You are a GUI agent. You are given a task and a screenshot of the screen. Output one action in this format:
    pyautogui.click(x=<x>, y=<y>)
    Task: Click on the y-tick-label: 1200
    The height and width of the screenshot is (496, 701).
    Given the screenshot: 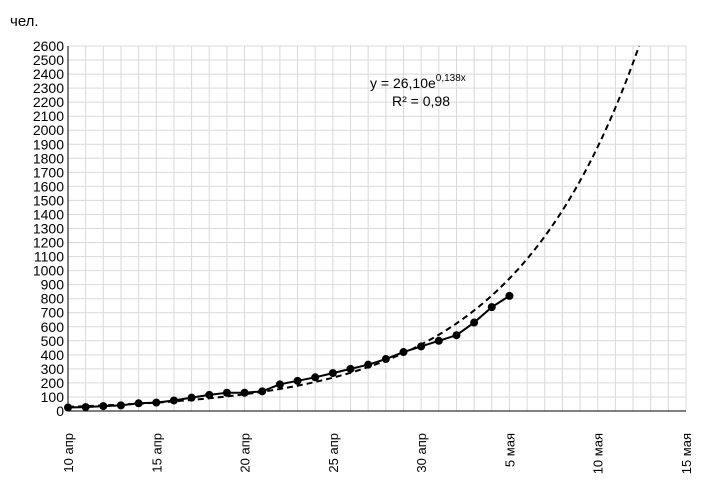 What is the action you would take?
    pyautogui.click(x=48, y=243)
    